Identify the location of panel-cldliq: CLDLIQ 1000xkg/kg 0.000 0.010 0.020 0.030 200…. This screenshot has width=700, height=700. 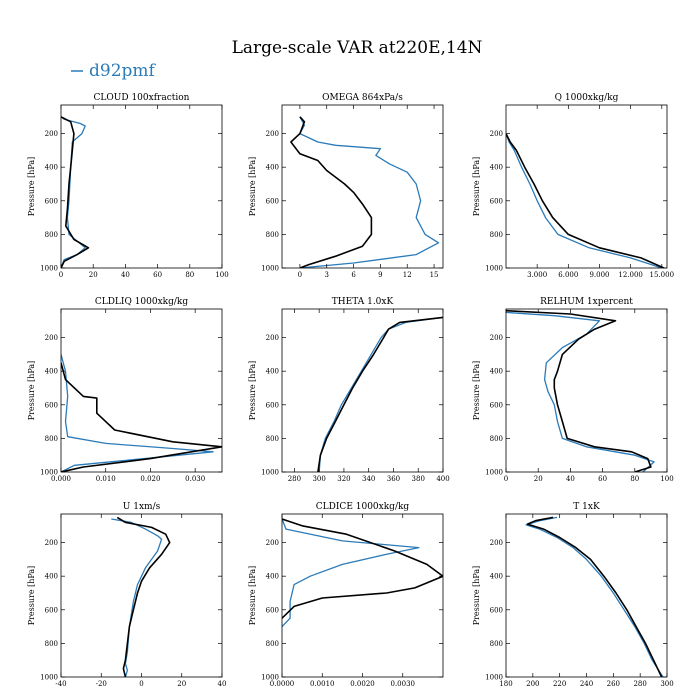
(125, 390).